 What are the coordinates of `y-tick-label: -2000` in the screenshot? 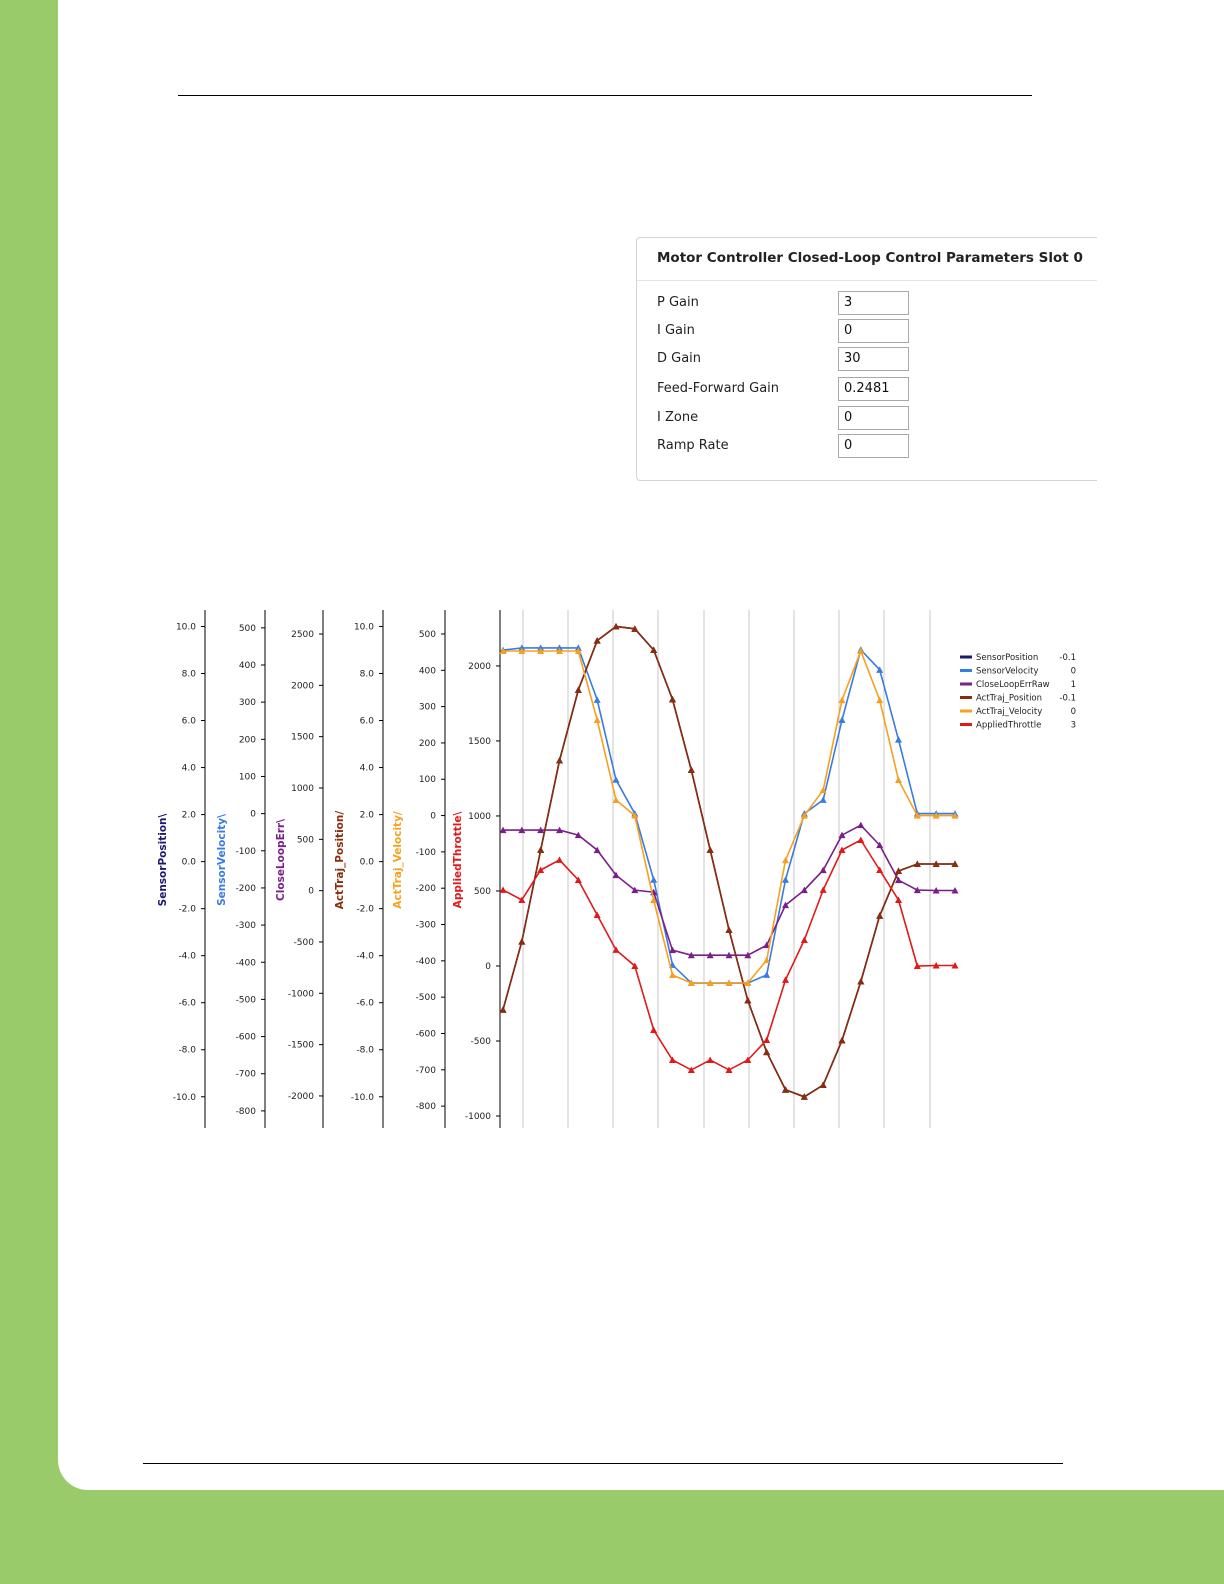 It's located at (301, 1097).